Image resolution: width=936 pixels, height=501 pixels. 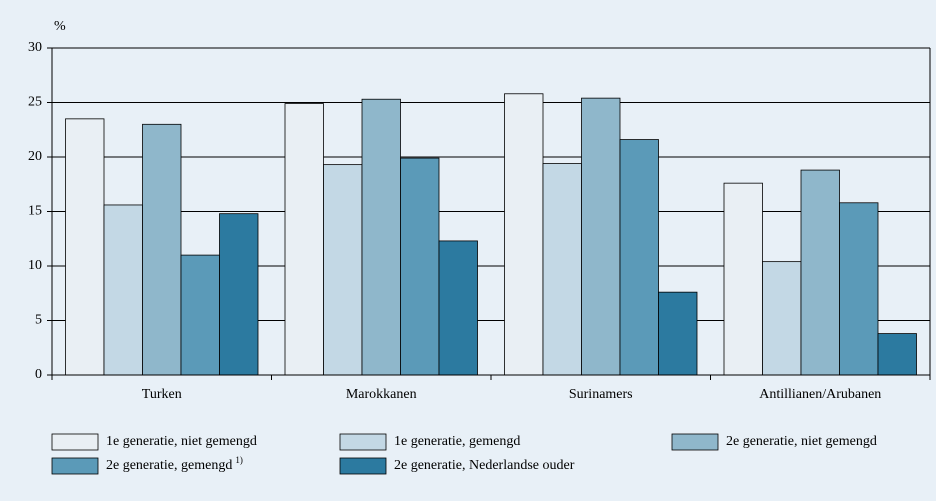 I want to click on legend-label: 2e generatie, gemengd, so click(x=169, y=465).